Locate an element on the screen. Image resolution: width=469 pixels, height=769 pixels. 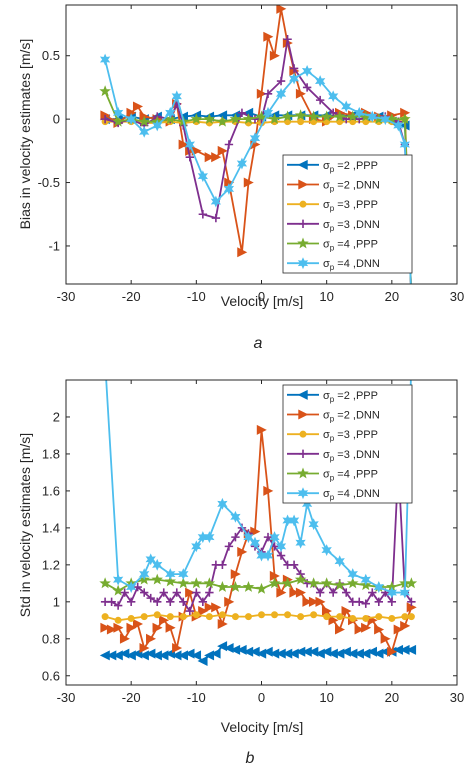
panel-b-ytick-label: 2 is located at coordinates (56, 416).